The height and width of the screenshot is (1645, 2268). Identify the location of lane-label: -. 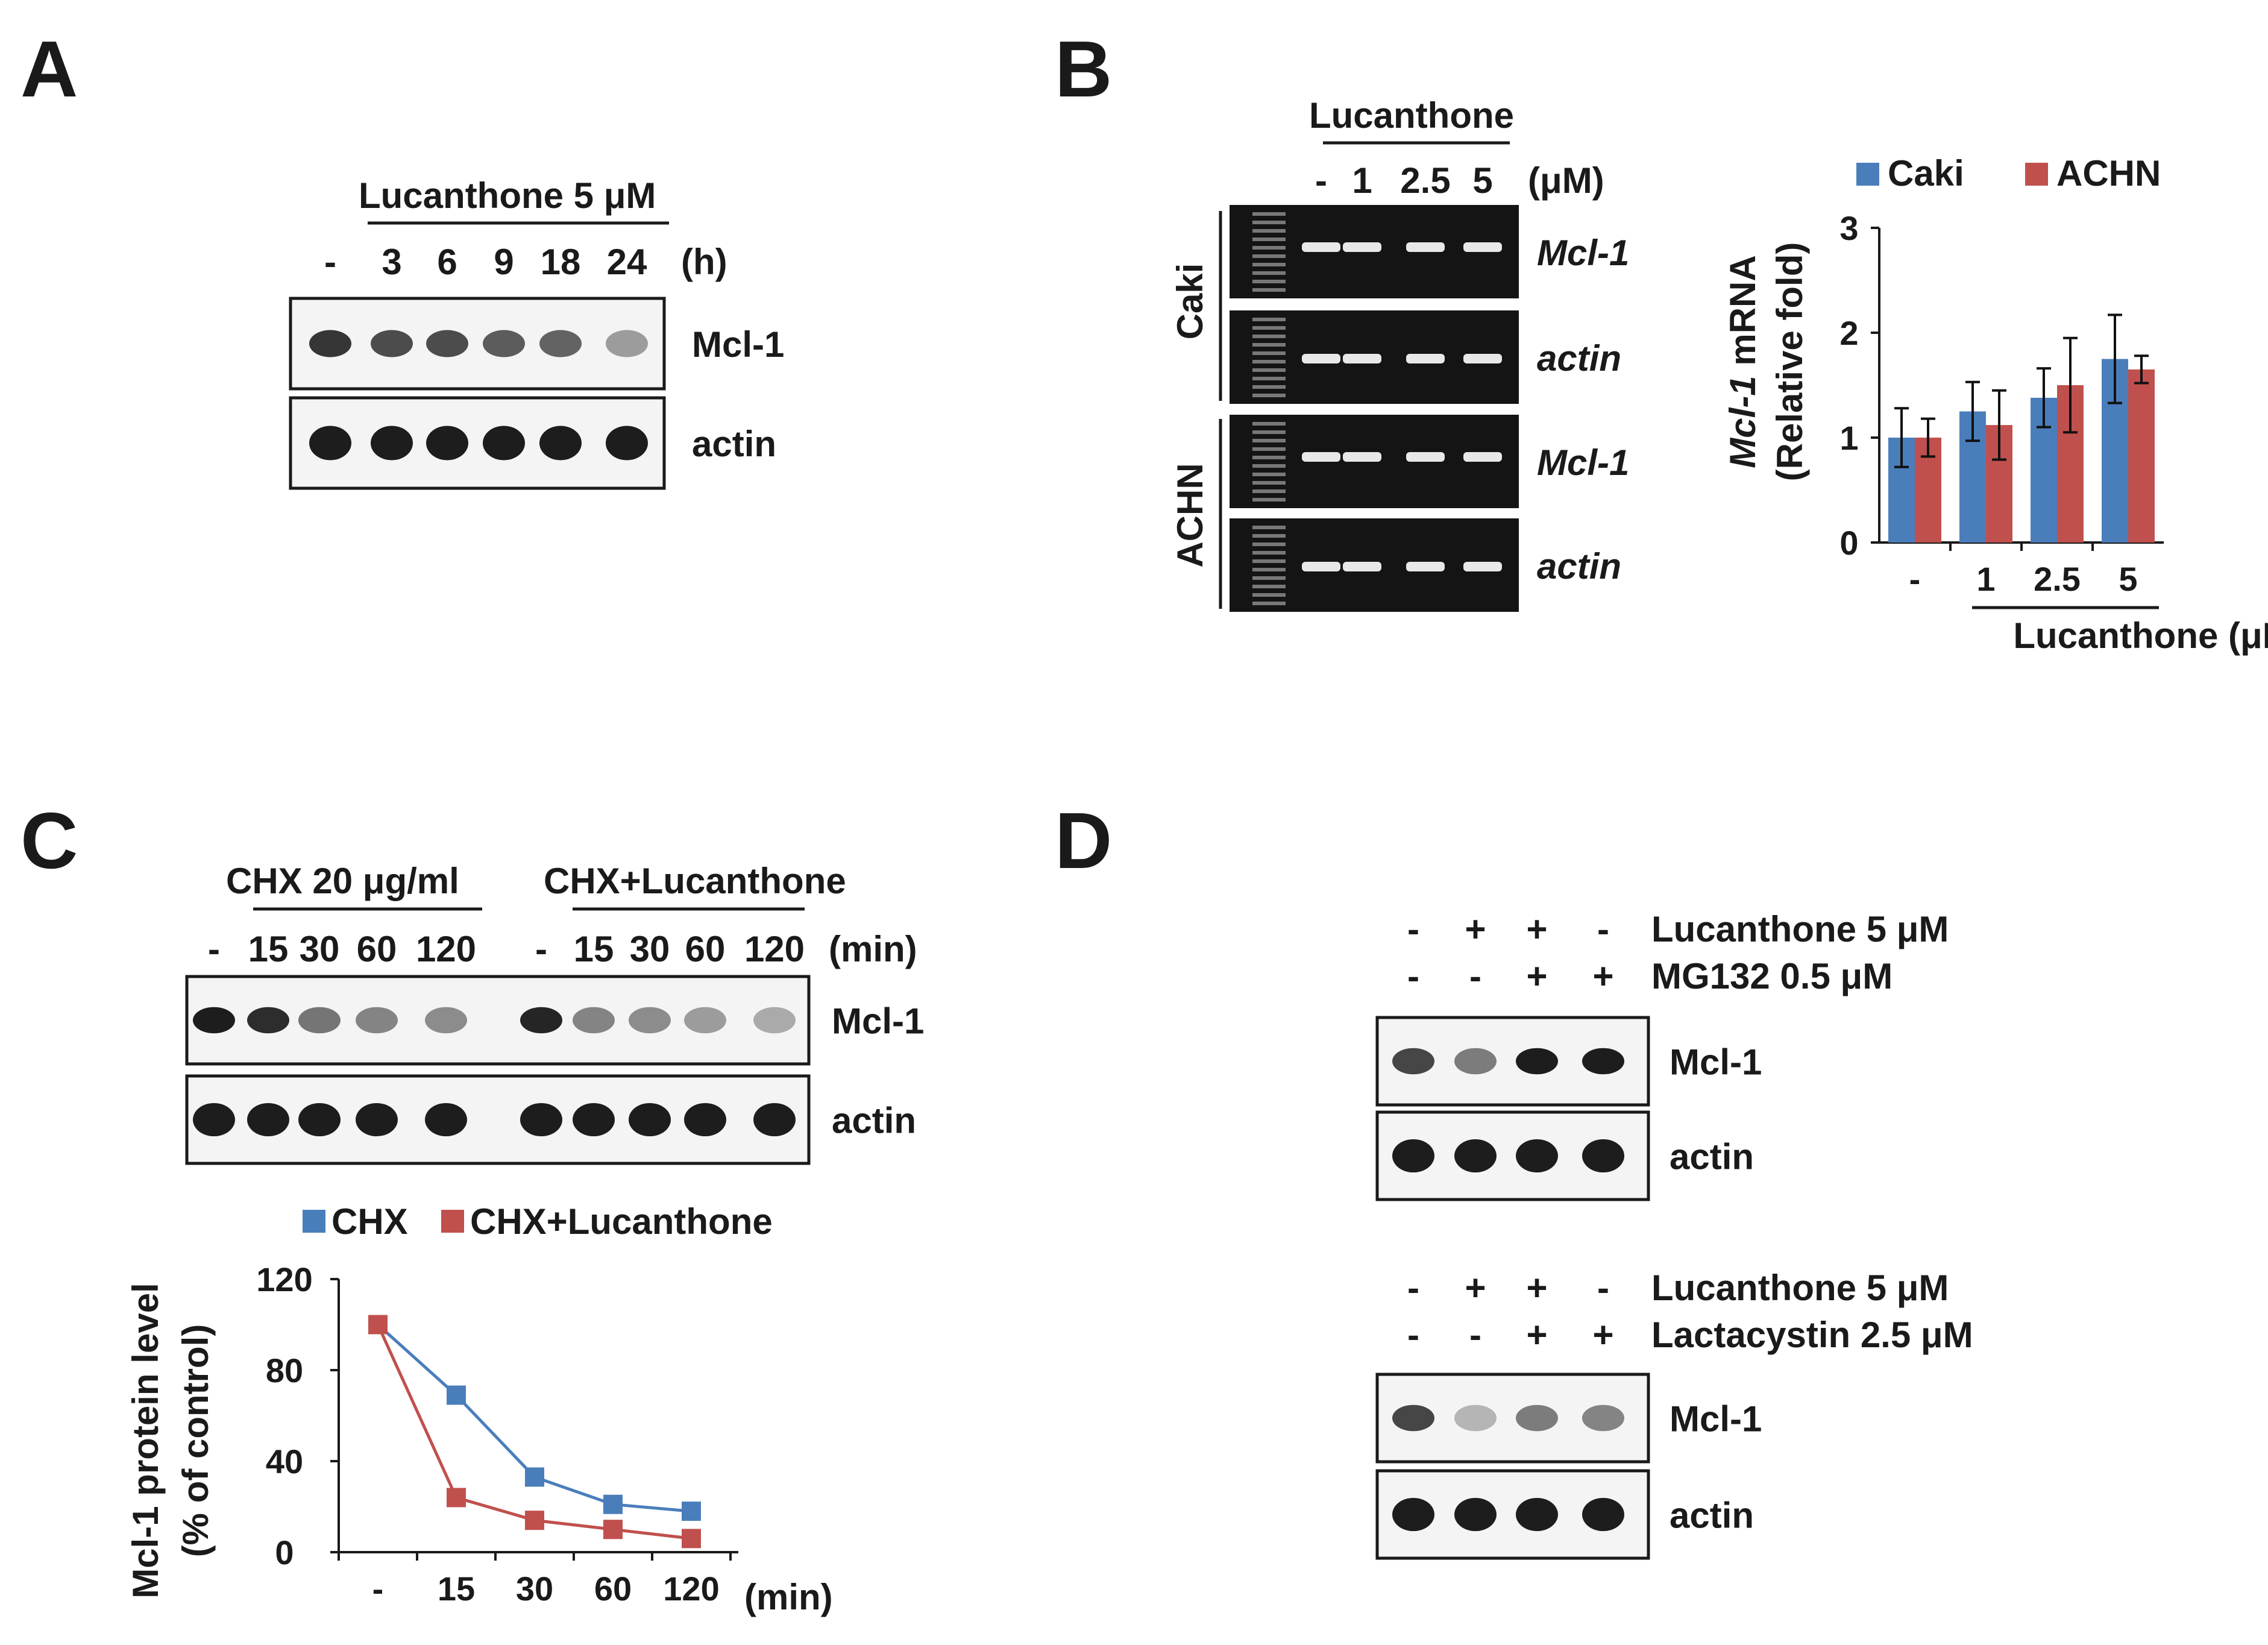
(330, 262).